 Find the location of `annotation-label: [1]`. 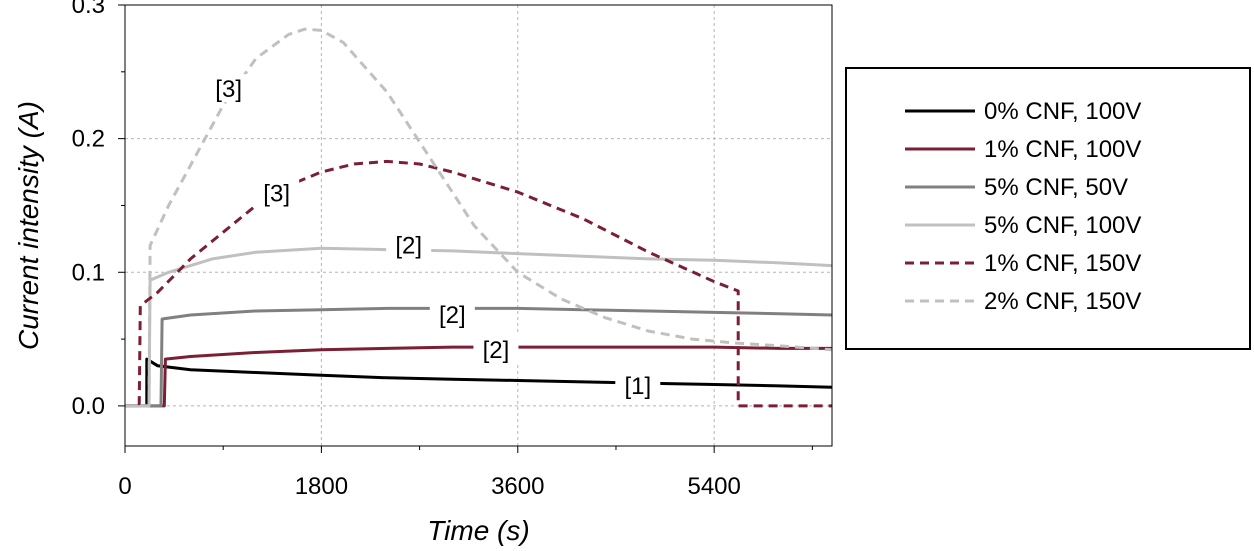

annotation-label: [1] is located at coordinates (637, 386).